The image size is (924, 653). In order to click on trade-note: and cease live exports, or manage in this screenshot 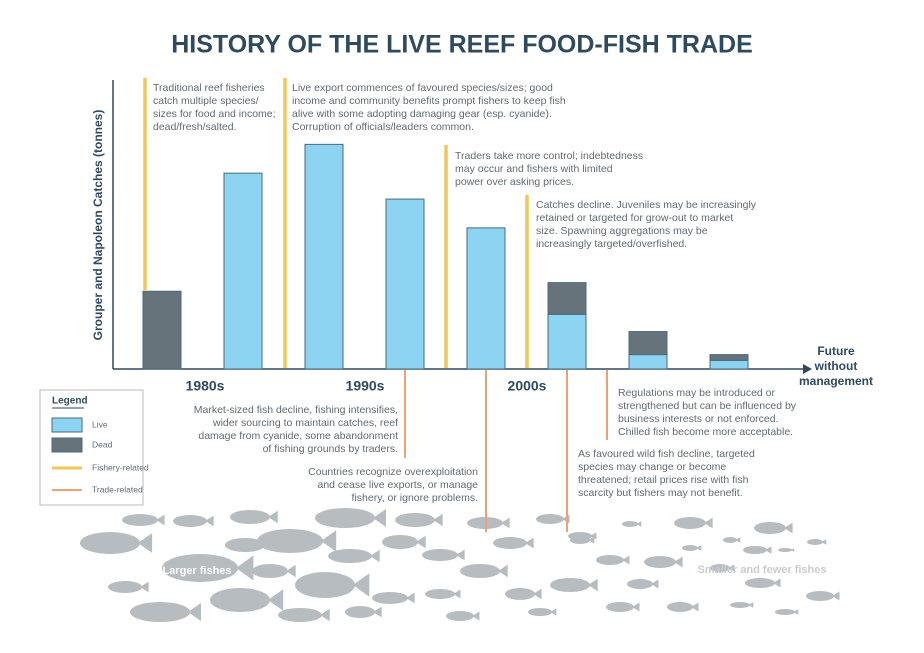, I will do `click(397, 485)`.